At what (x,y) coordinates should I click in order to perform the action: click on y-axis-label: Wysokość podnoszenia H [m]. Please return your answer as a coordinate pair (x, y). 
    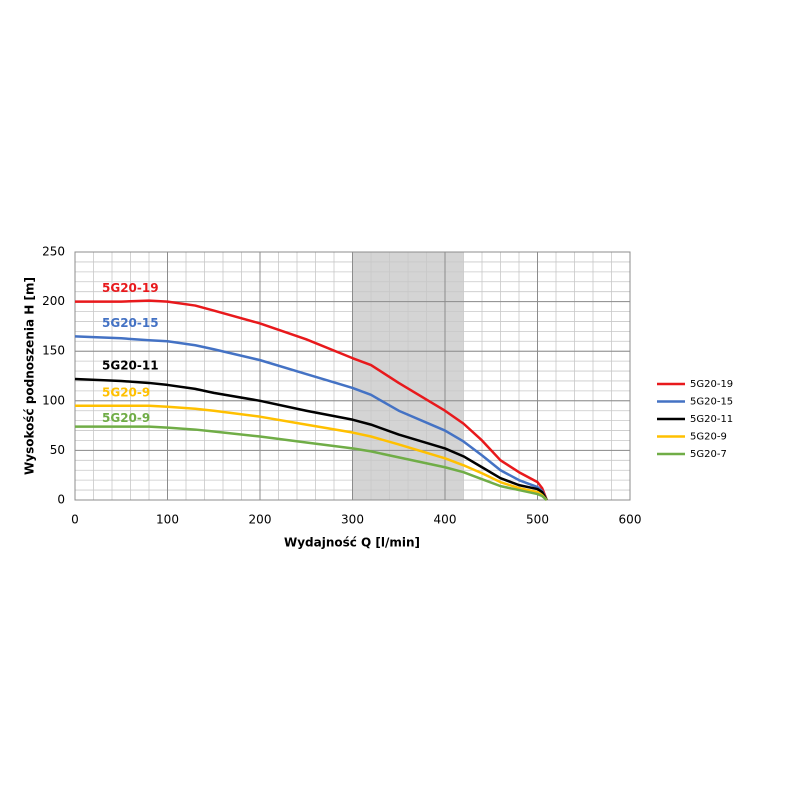
    Looking at the image, I should click on (30, 376).